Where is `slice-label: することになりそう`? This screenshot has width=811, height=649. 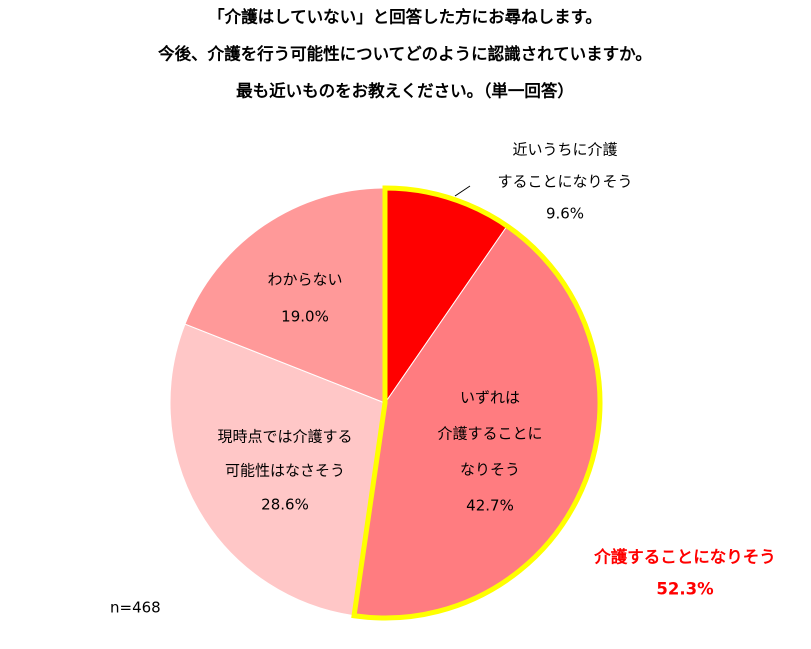
slice-label: することになりそう is located at coordinates (564, 182).